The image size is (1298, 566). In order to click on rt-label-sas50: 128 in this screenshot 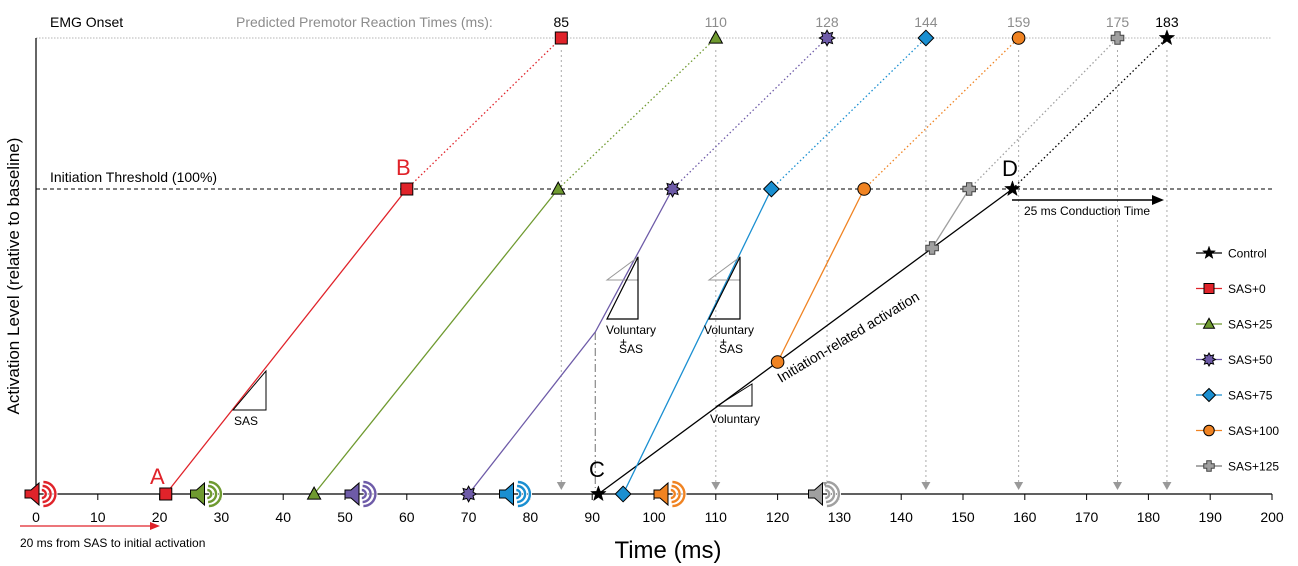, I will do `click(827, 22)`.